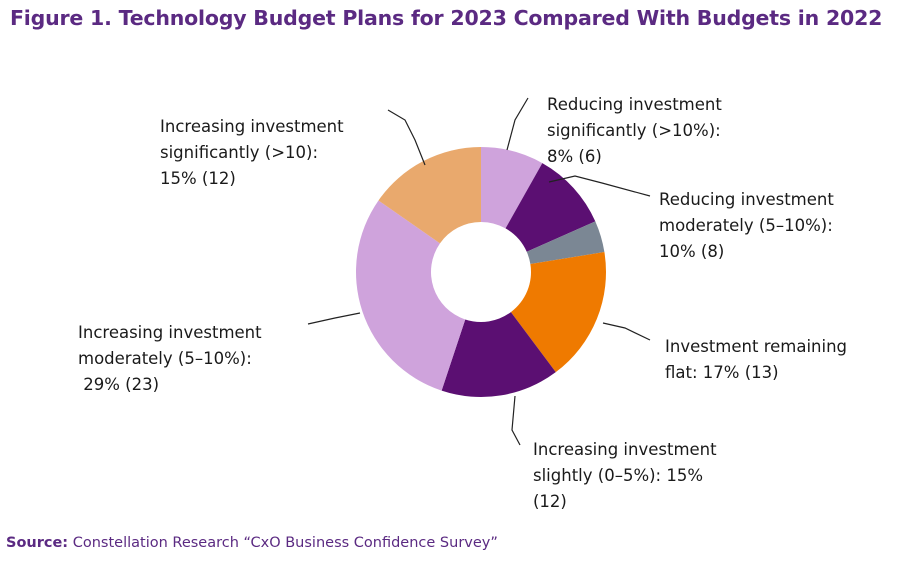 This screenshot has width=909, height=562. What do you see at coordinates (691, 251) in the screenshot?
I see `slice-label-line: 10% (8)` at bounding box center [691, 251].